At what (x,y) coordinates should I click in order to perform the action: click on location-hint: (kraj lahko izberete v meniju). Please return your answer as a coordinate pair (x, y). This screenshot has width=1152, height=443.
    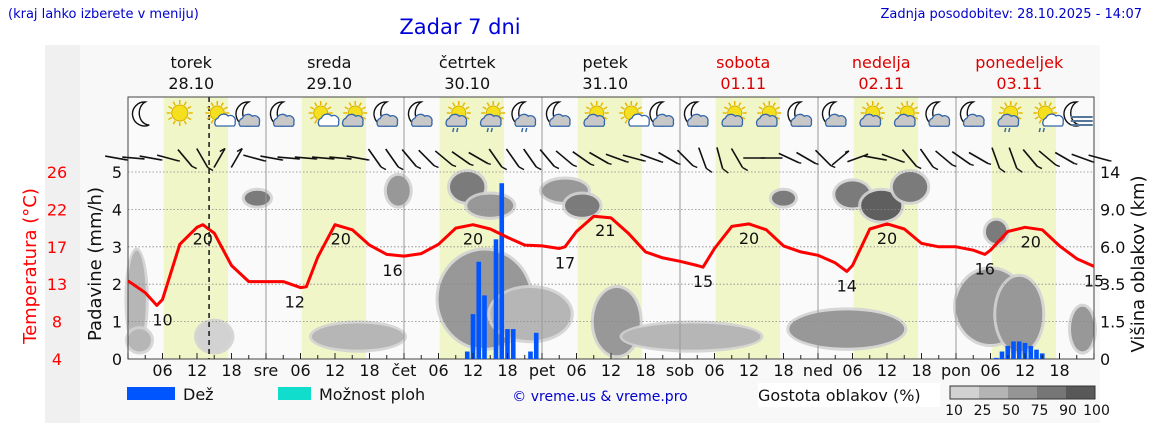
    Looking at the image, I should click on (103, 14).